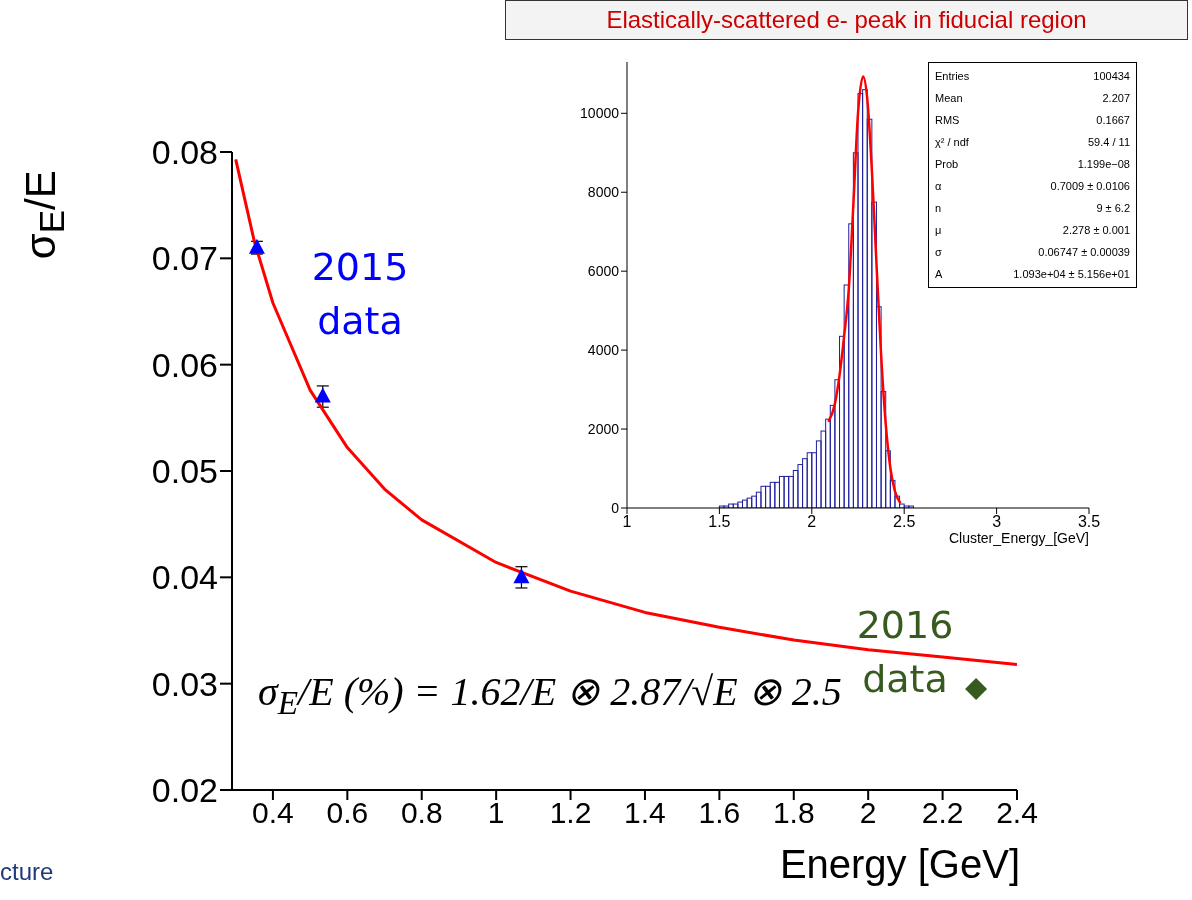 Image resolution: width=1192 pixels, height=900 pixels. Describe the element at coordinates (1089, 522) in the screenshot. I see `x-tick-label: 3.5` at that location.